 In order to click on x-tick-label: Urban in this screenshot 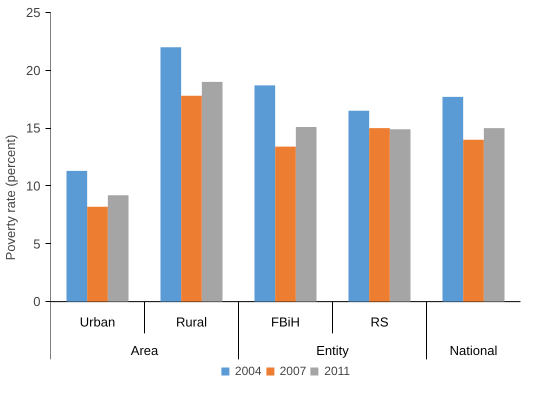, I will do `click(98, 322)`.